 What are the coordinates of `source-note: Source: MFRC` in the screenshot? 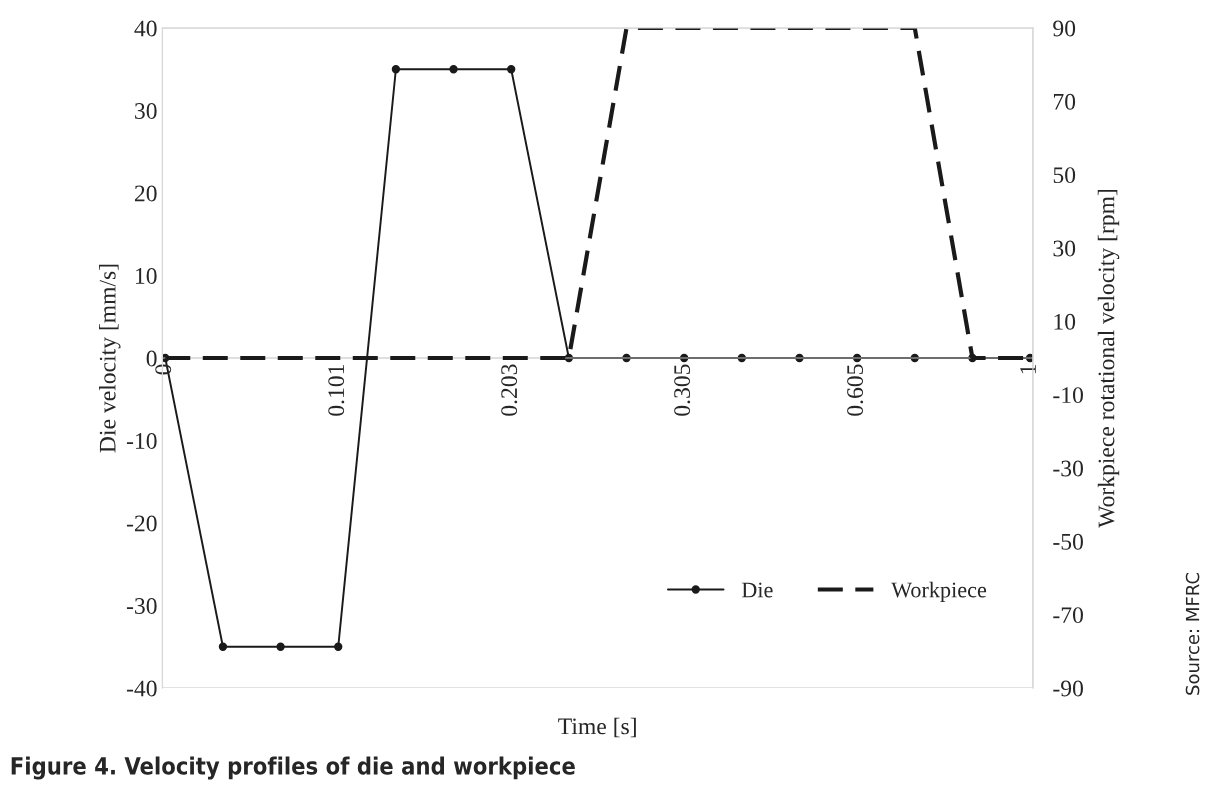 It's located at (1192, 633).